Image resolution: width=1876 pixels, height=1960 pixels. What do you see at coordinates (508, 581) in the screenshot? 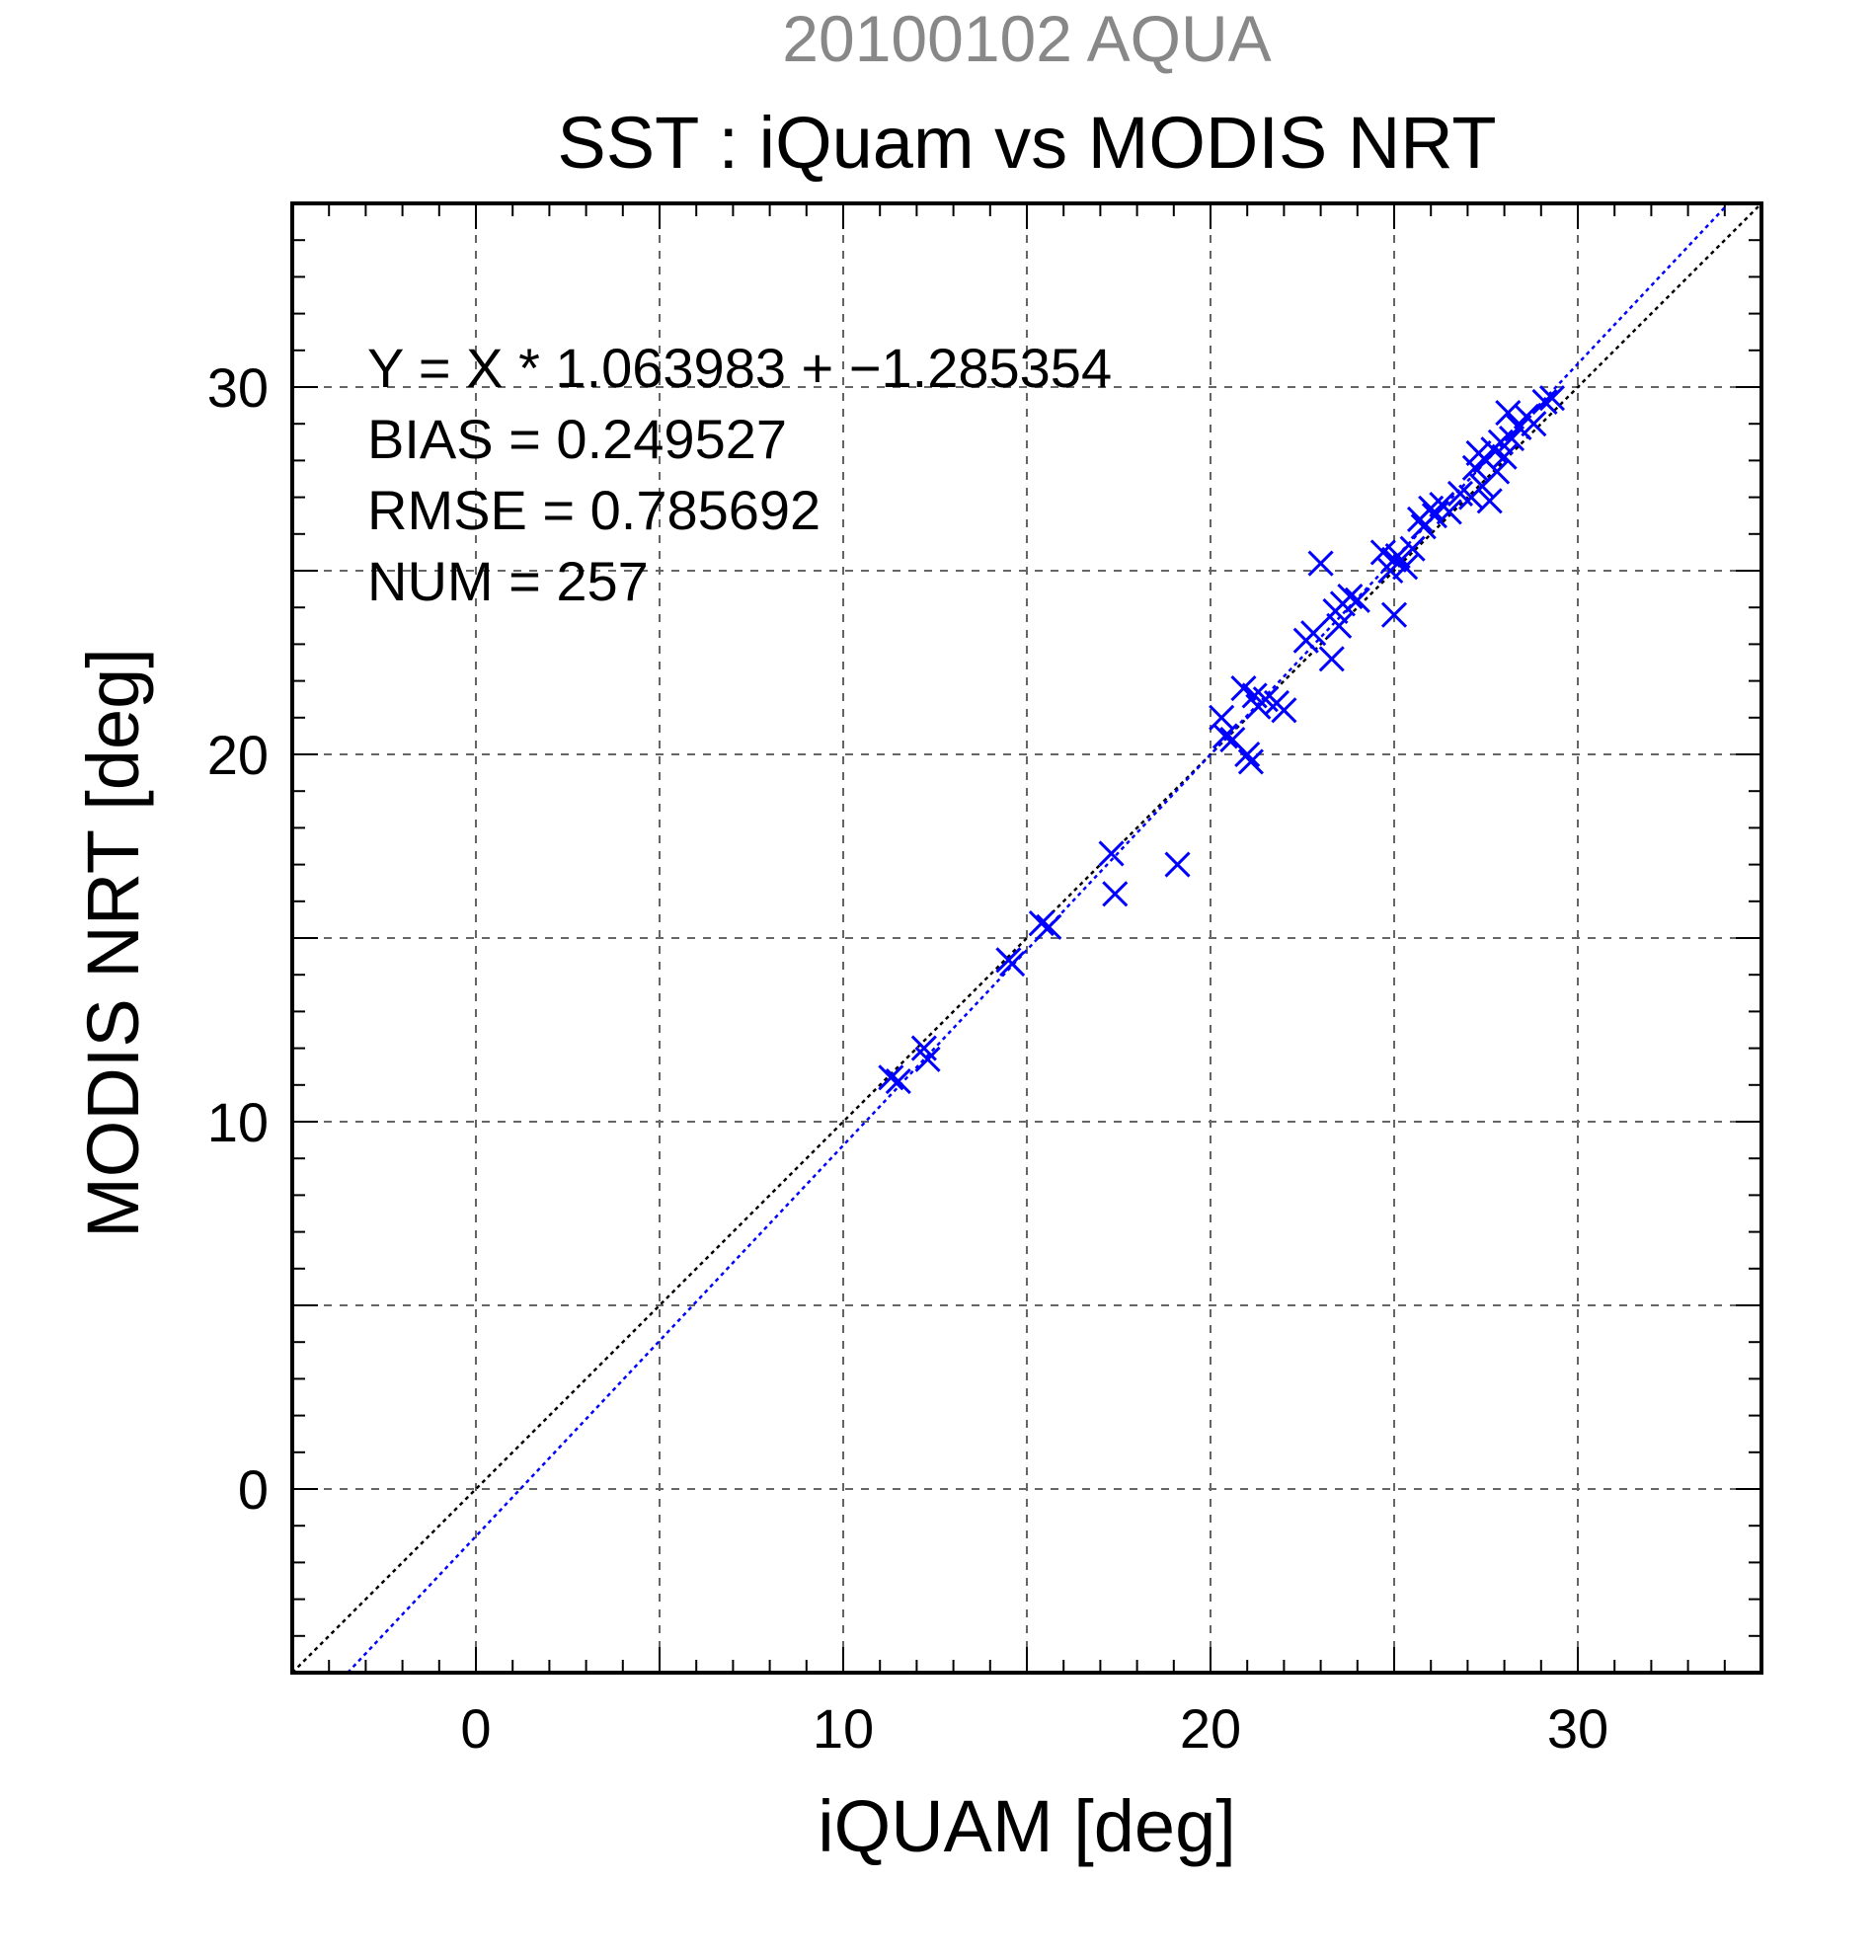
I see `num-text: NUM = 257` at bounding box center [508, 581].